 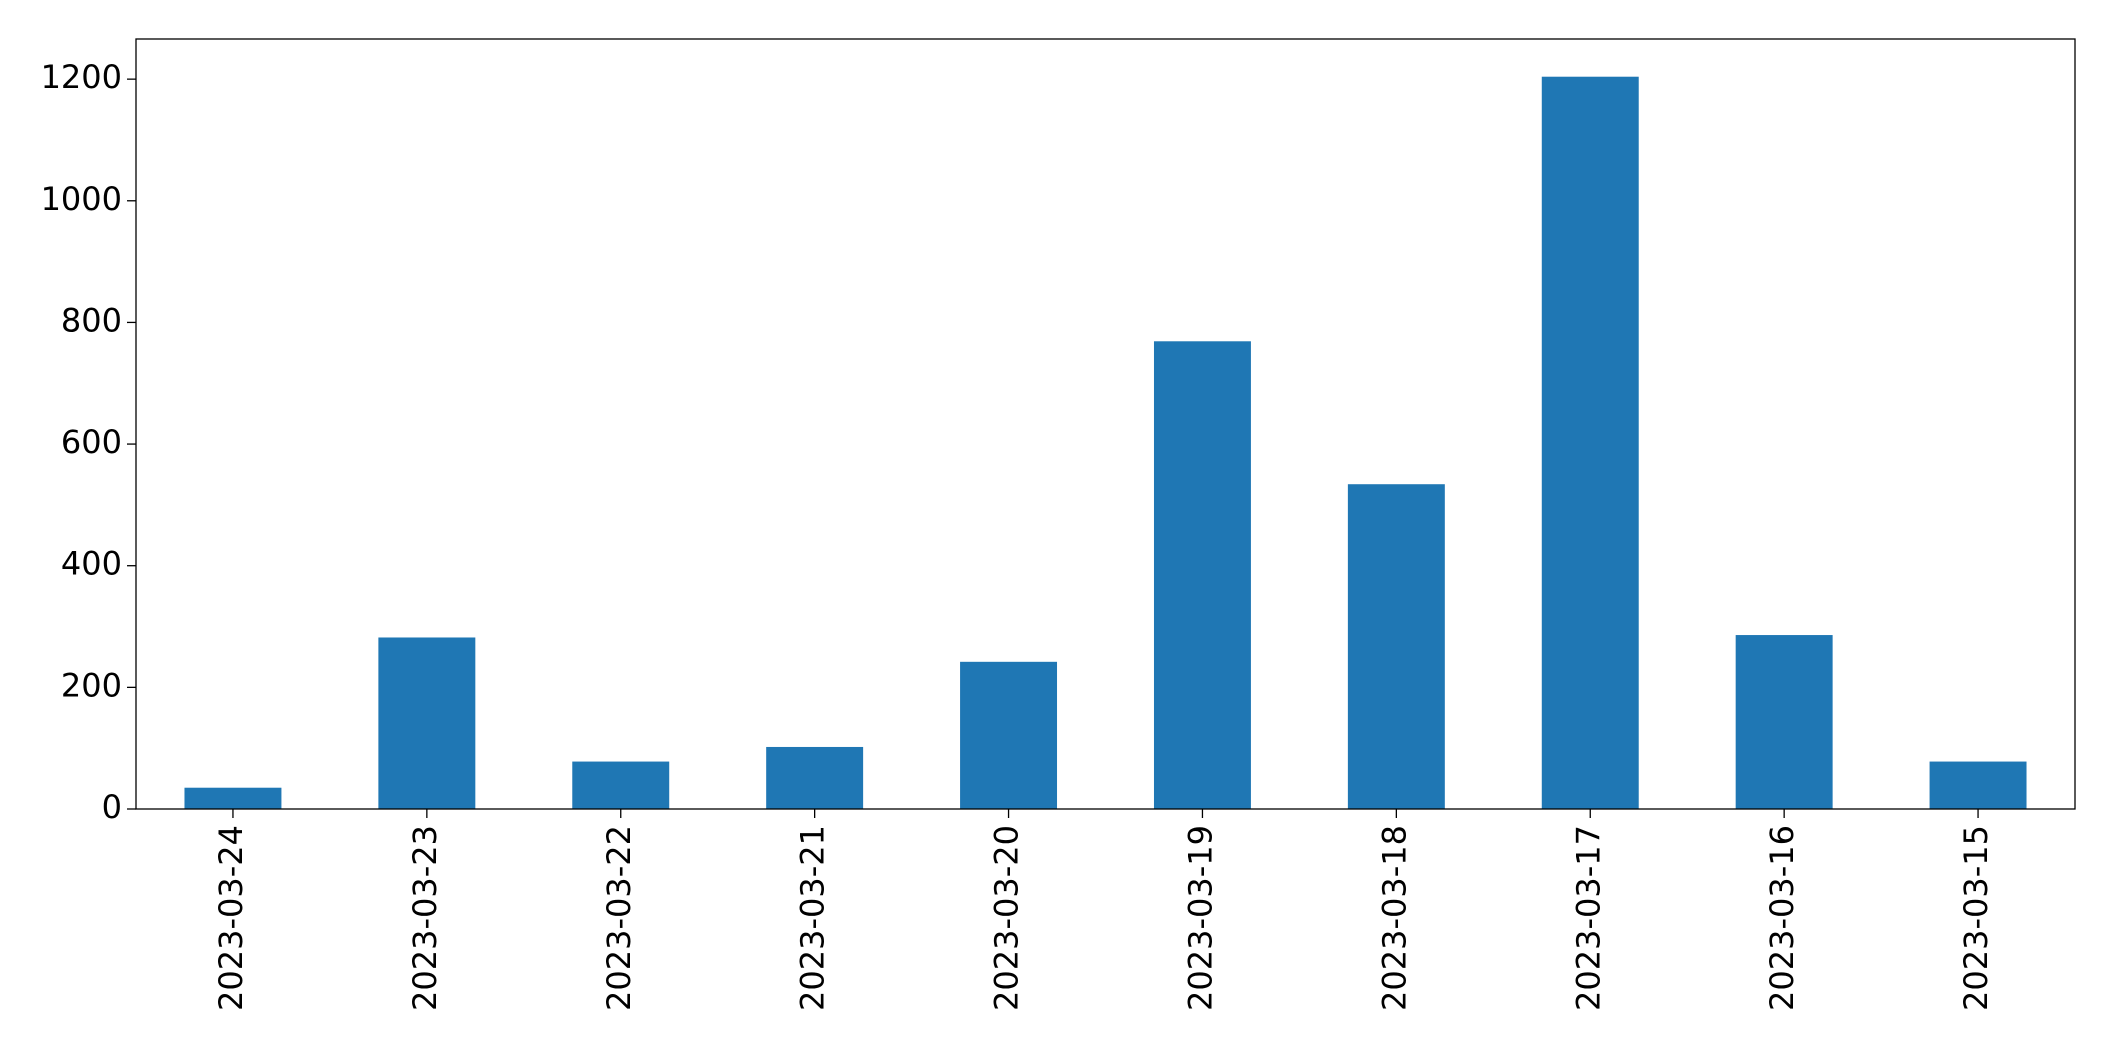 I want to click on y-tick-label: 400, so click(x=91, y=564).